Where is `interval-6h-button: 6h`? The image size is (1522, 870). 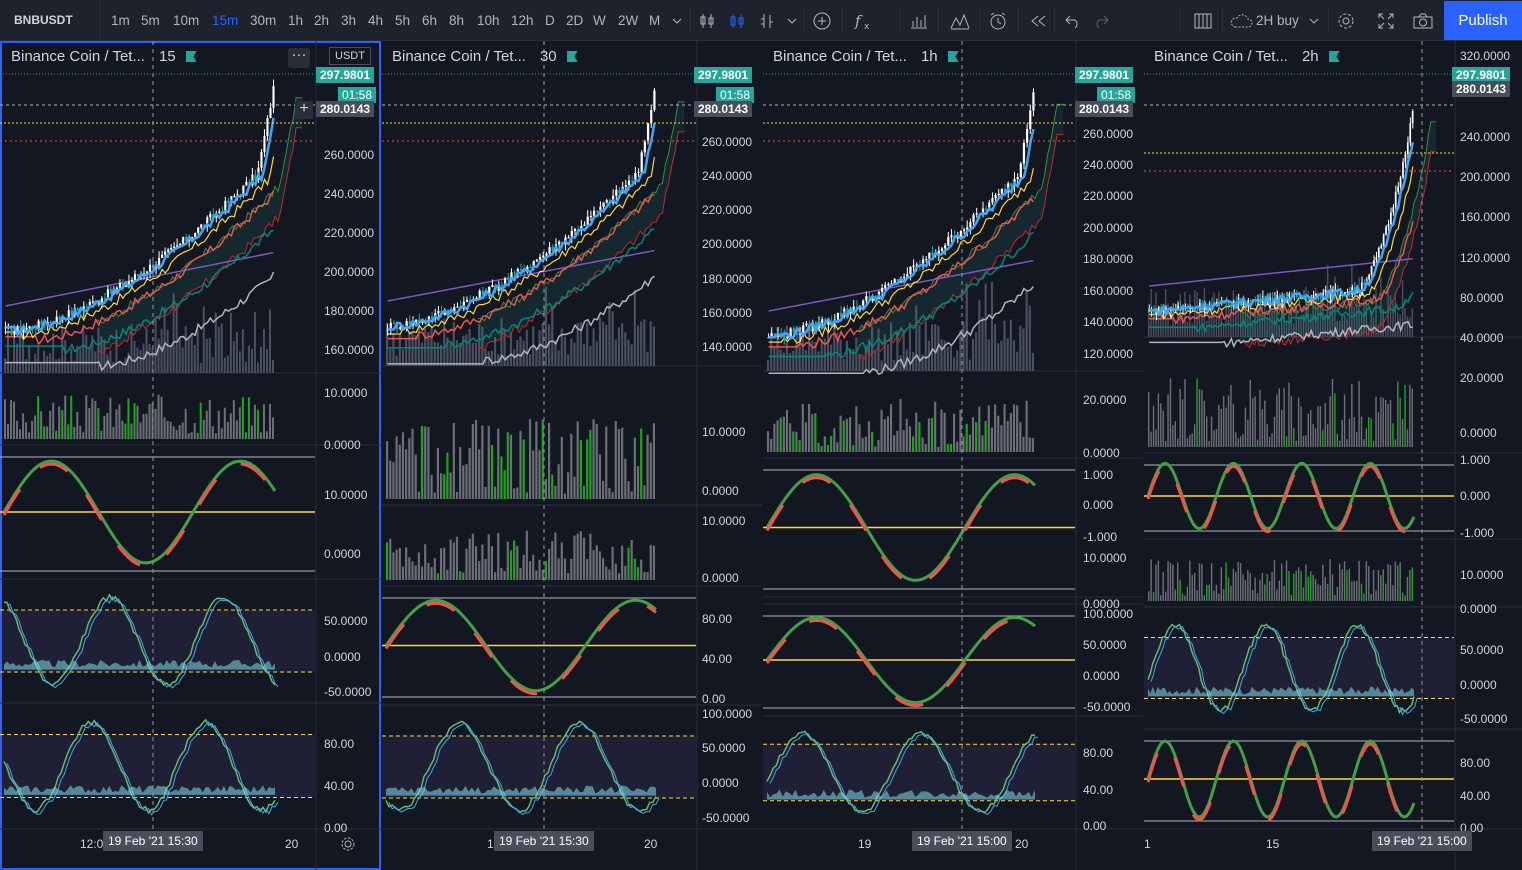 interval-6h-button: 6h is located at coordinates (430, 20).